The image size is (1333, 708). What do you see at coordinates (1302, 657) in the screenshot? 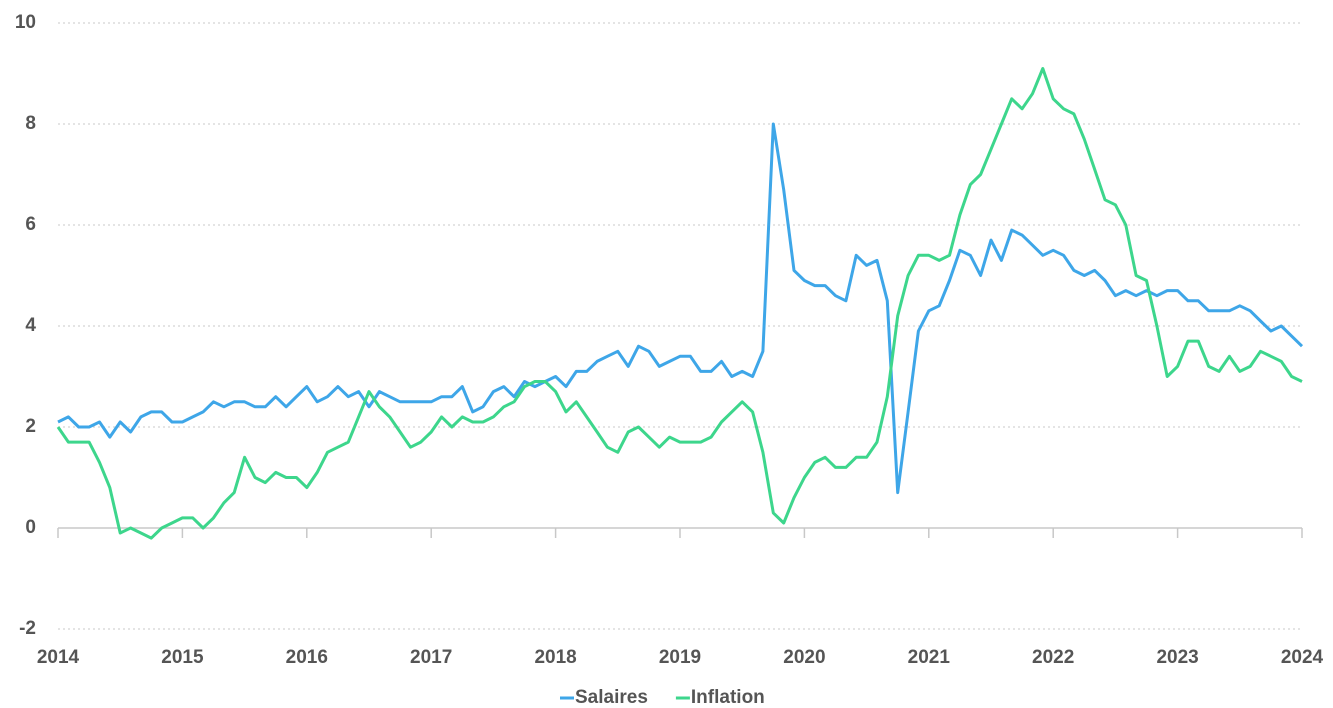
I see `x-tick-label: 2024` at bounding box center [1302, 657].